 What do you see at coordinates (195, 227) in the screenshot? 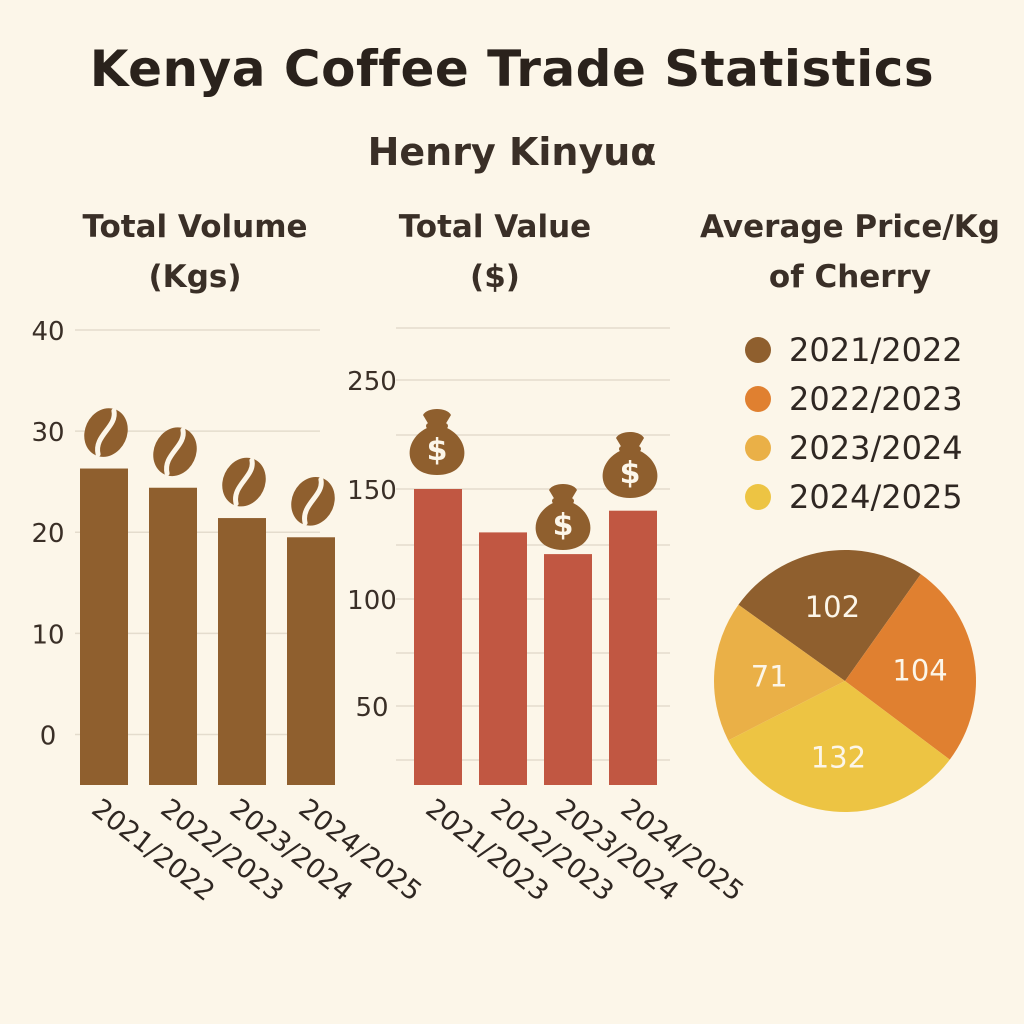
I see `volume-title-line1: Total Volume` at bounding box center [195, 227].